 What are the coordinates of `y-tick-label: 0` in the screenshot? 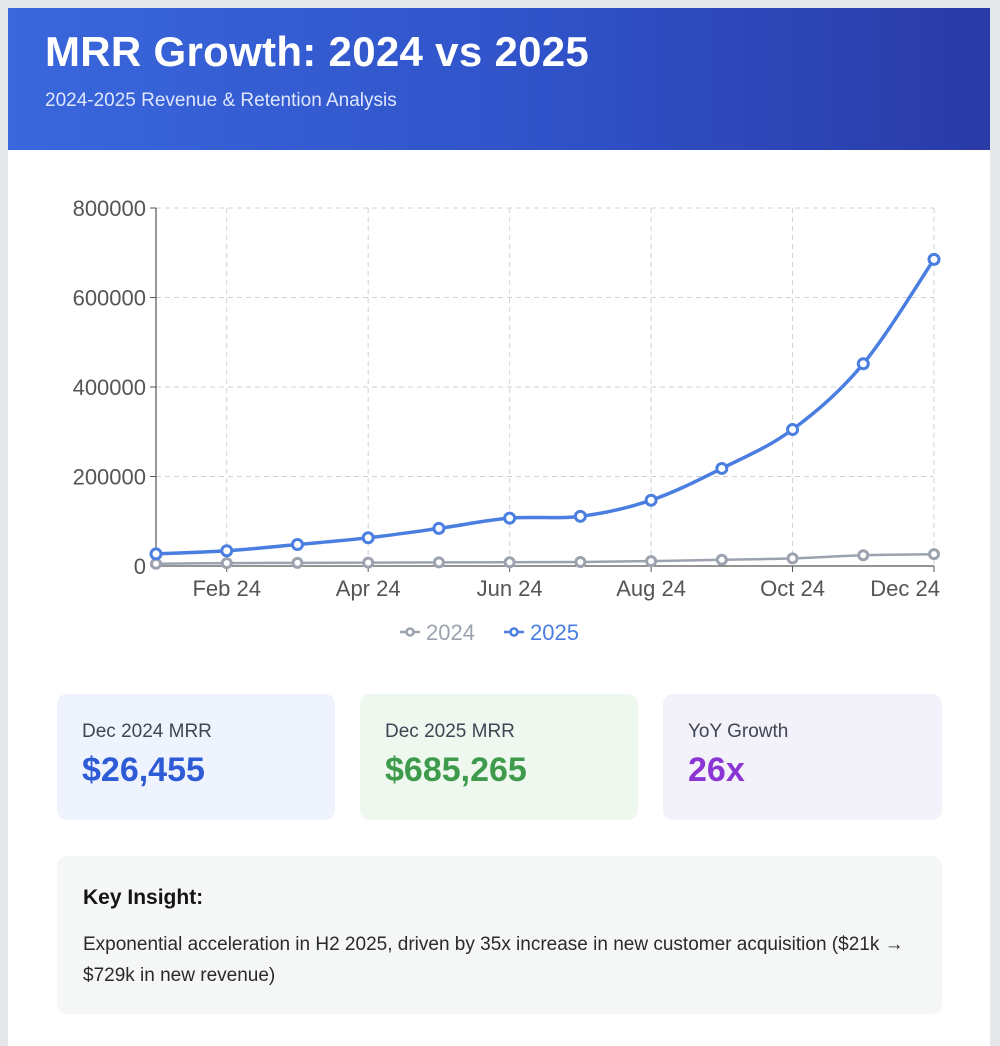 It's located at (140, 566).